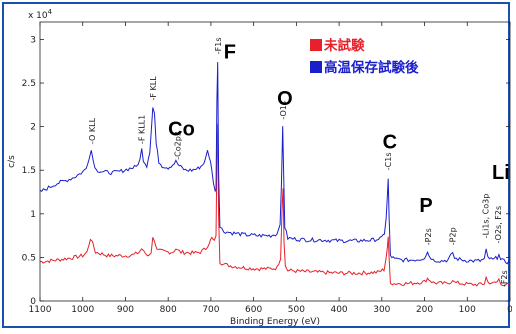 Image resolution: width=516 pixels, height=334 pixels. I want to click on y-tick-label: 3, so click(33, 40).